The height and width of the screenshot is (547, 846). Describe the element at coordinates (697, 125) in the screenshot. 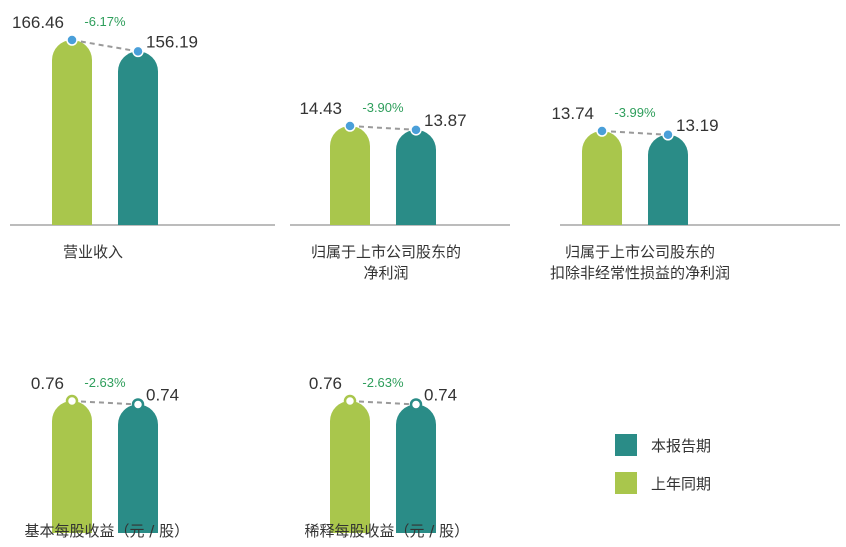

I see `value-label-current-3: 13.19` at that location.